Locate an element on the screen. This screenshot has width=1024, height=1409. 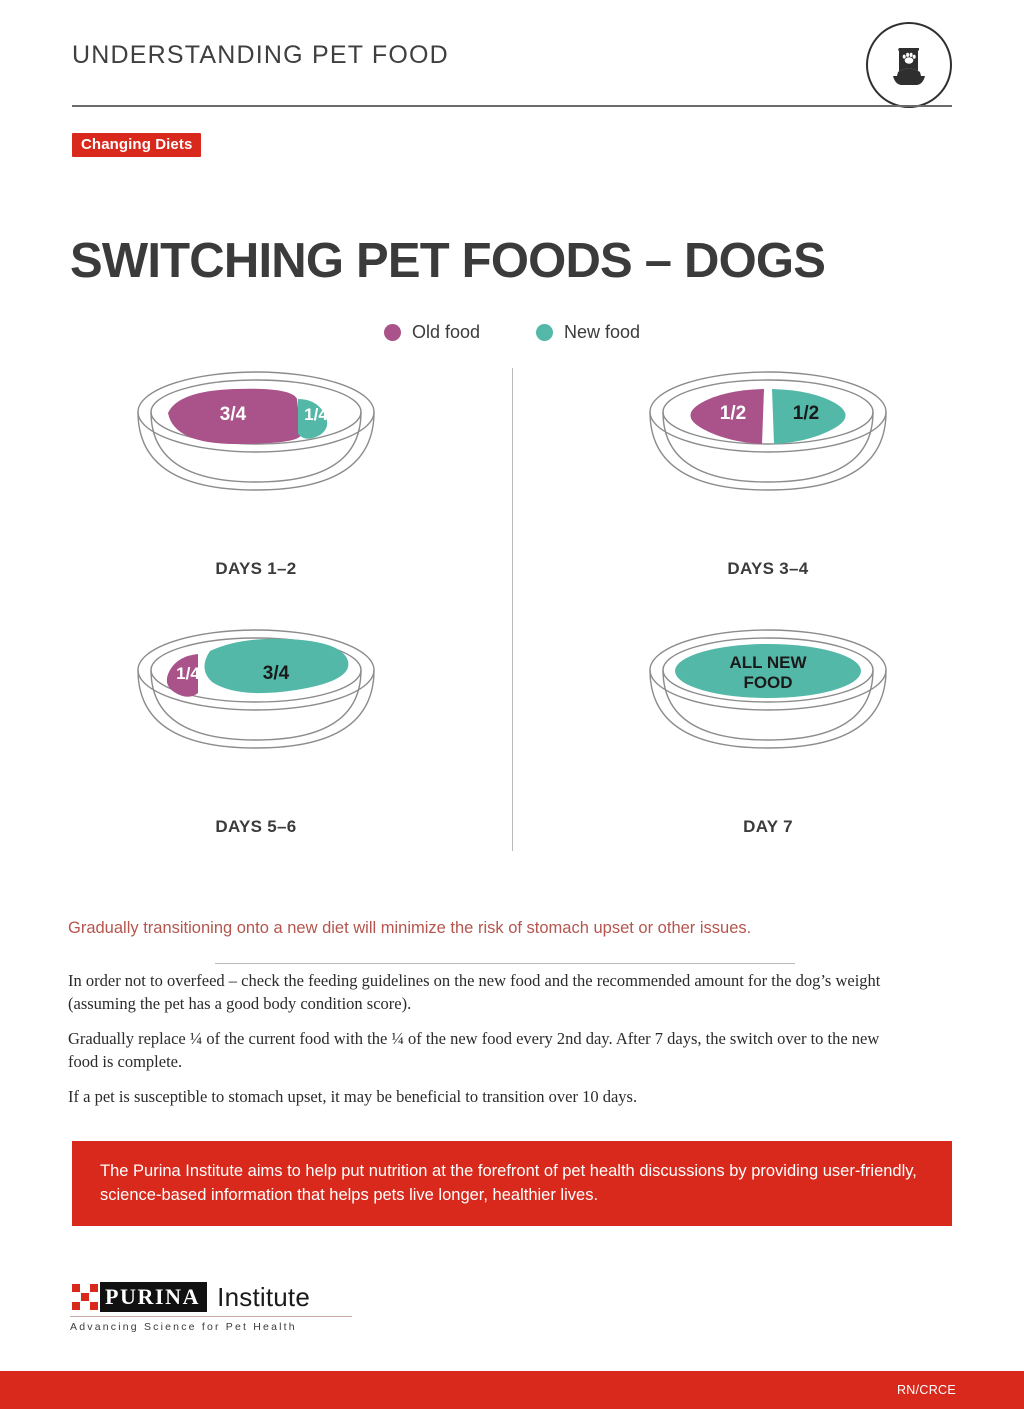
chart-legend: Old food New food is located at coordinates (512, 332).